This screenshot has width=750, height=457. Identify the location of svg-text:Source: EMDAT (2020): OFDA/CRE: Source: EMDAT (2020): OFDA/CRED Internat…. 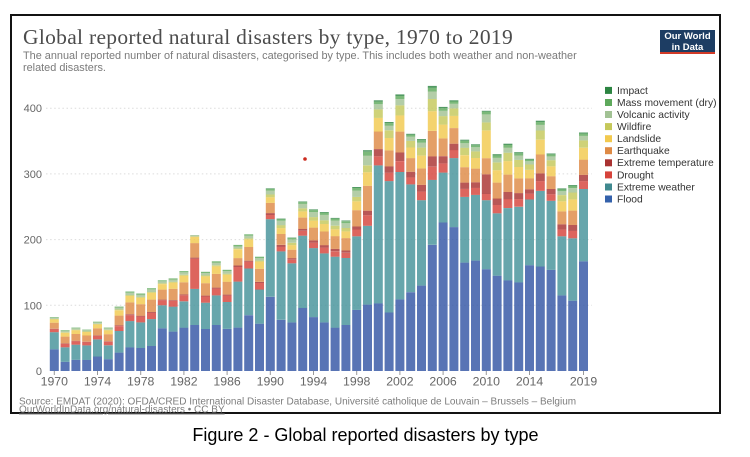
(297, 402).